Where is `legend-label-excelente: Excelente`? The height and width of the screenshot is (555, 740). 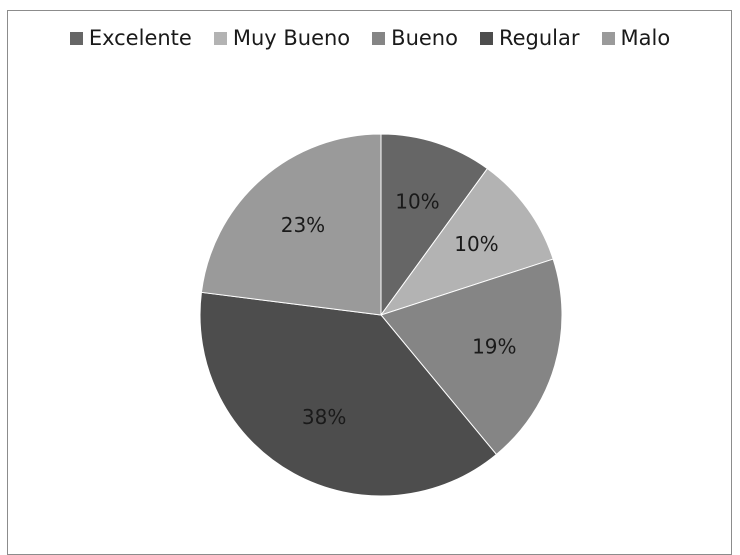 legend-label-excelente: Excelente is located at coordinates (140, 38).